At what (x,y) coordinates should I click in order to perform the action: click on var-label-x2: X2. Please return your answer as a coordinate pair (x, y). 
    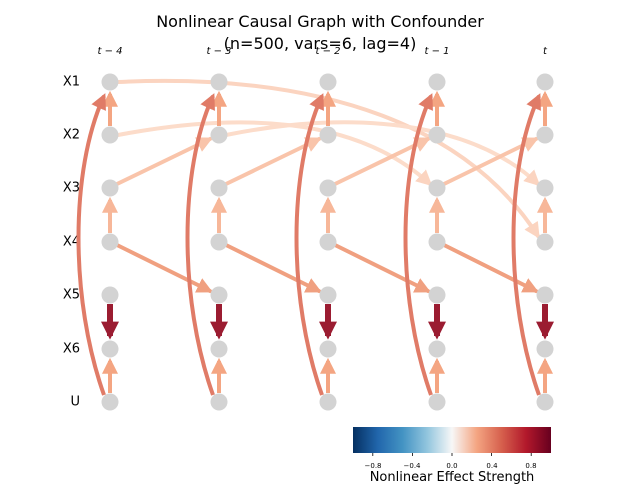
    Looking at the image, I should click on (71, 135).